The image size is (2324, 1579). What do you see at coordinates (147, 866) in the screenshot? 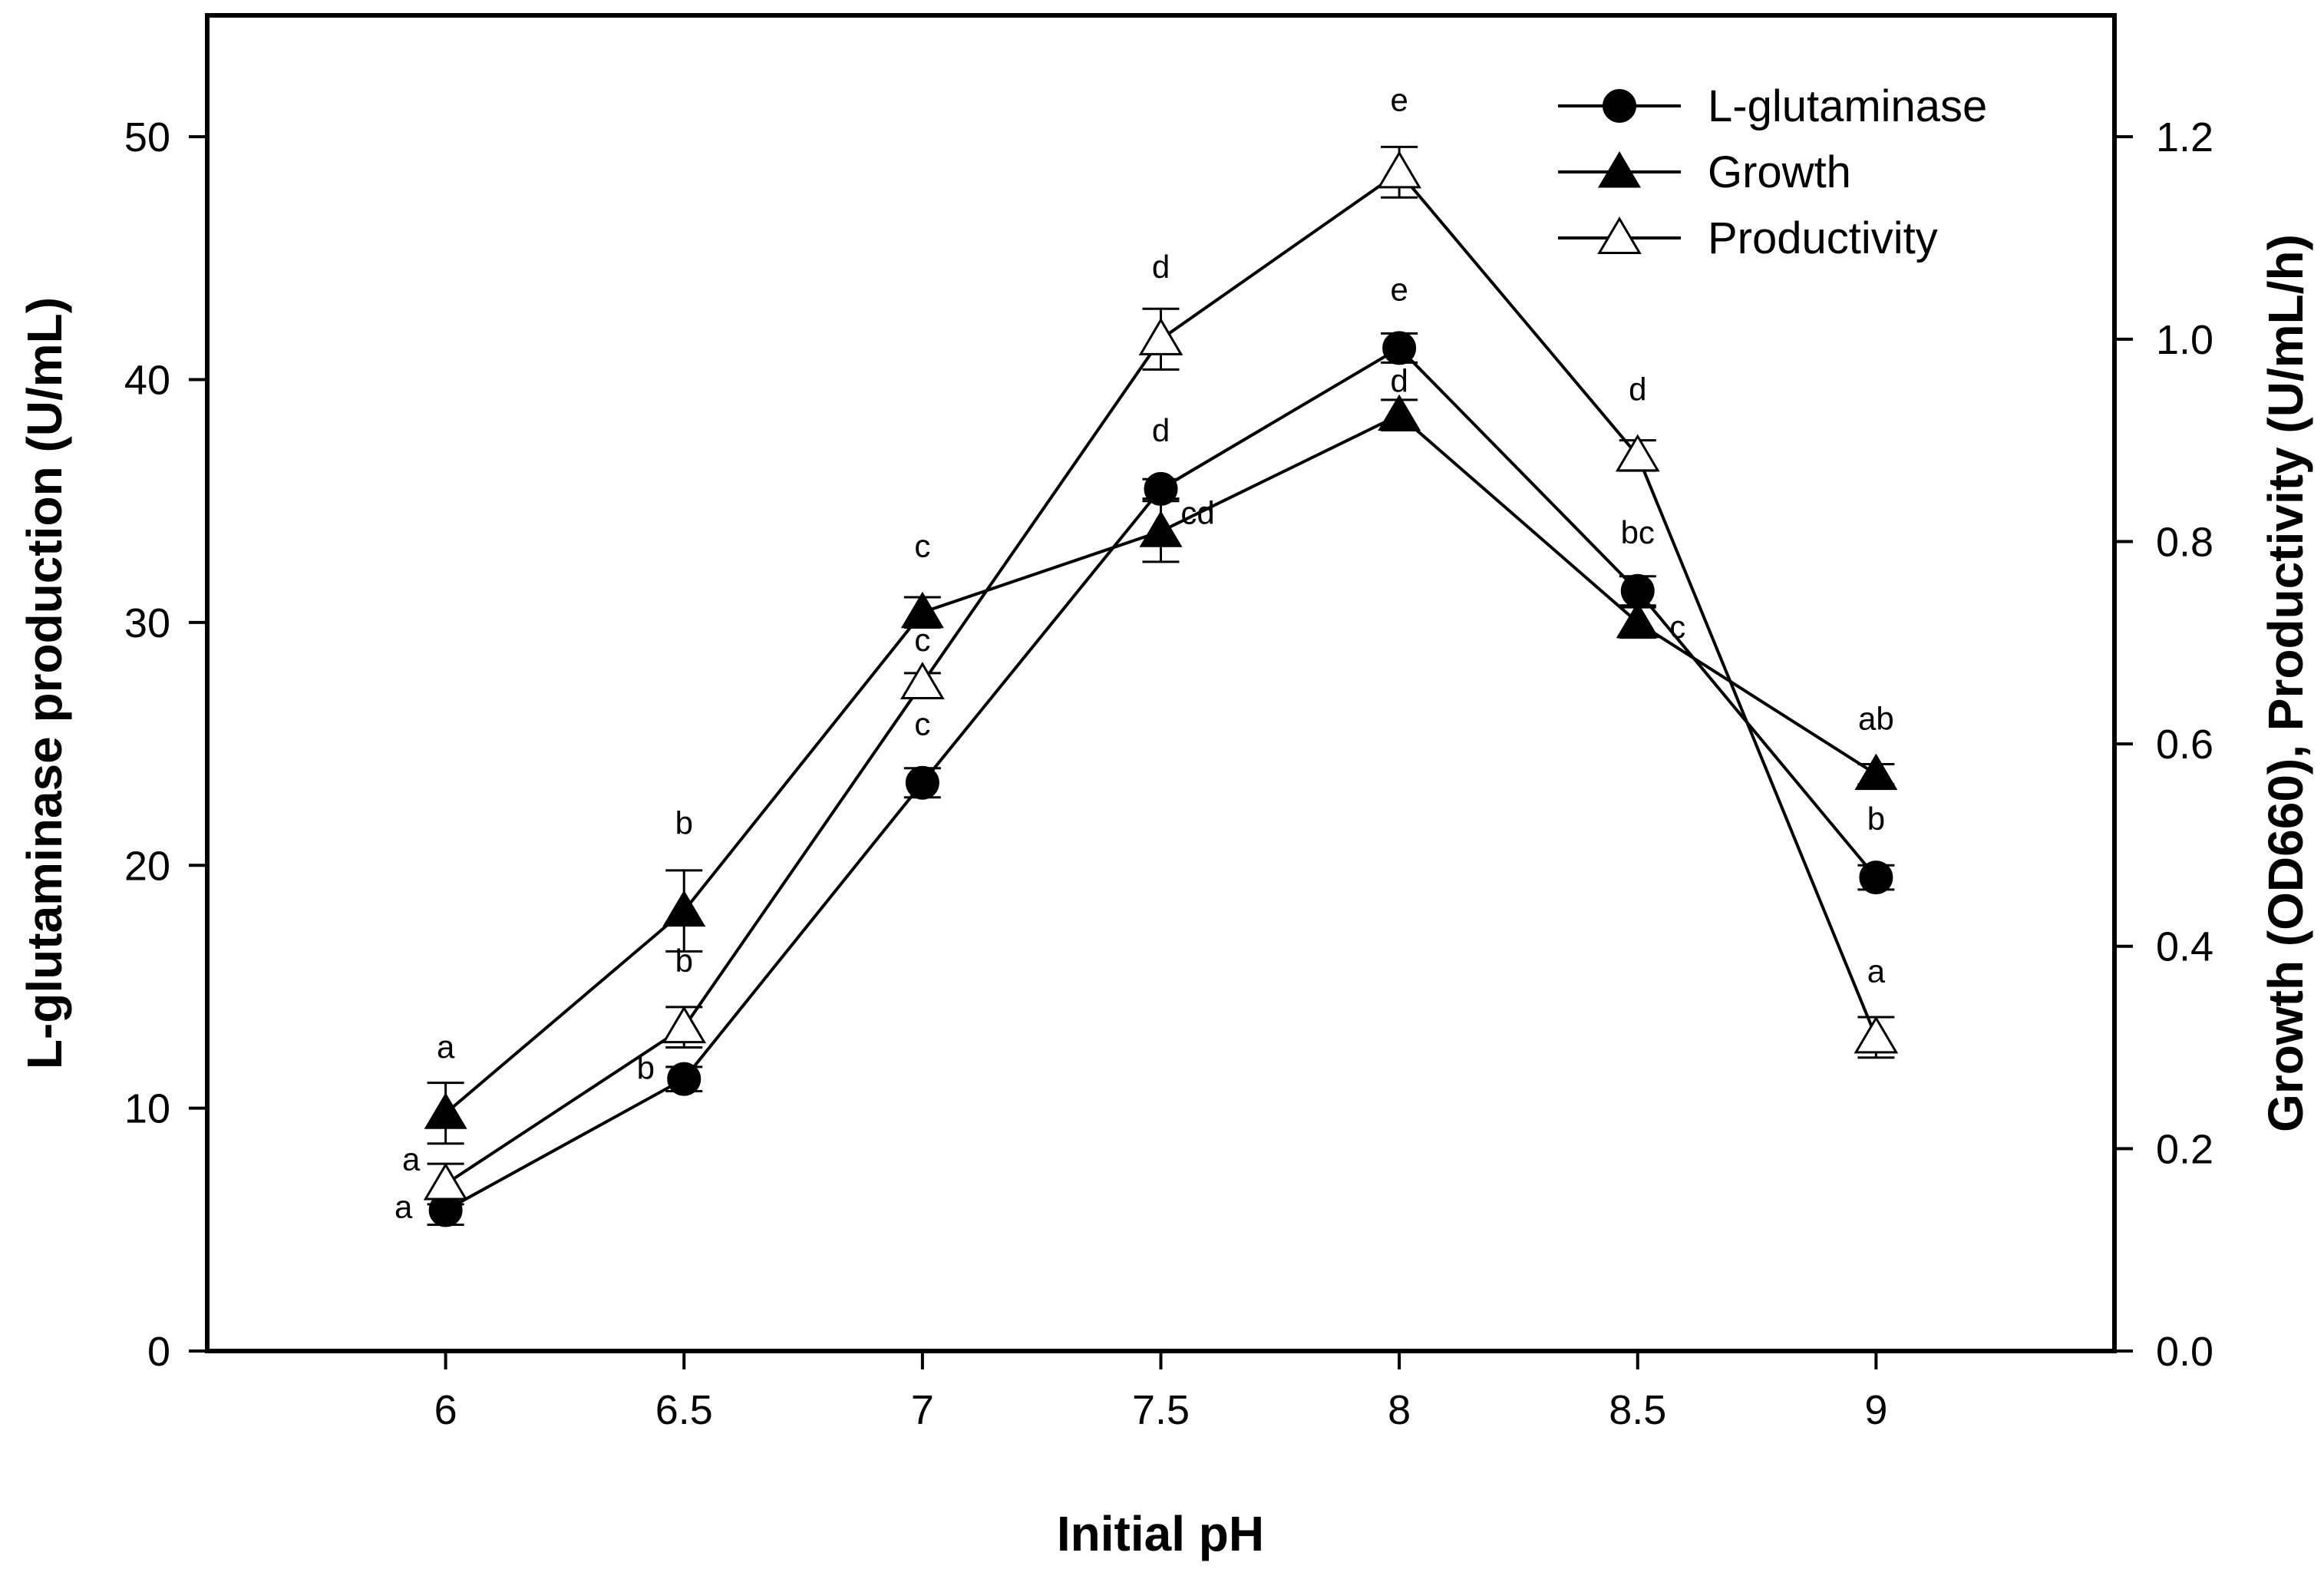
I see `left-tick-label: 20` at bounding box center [147, 866].